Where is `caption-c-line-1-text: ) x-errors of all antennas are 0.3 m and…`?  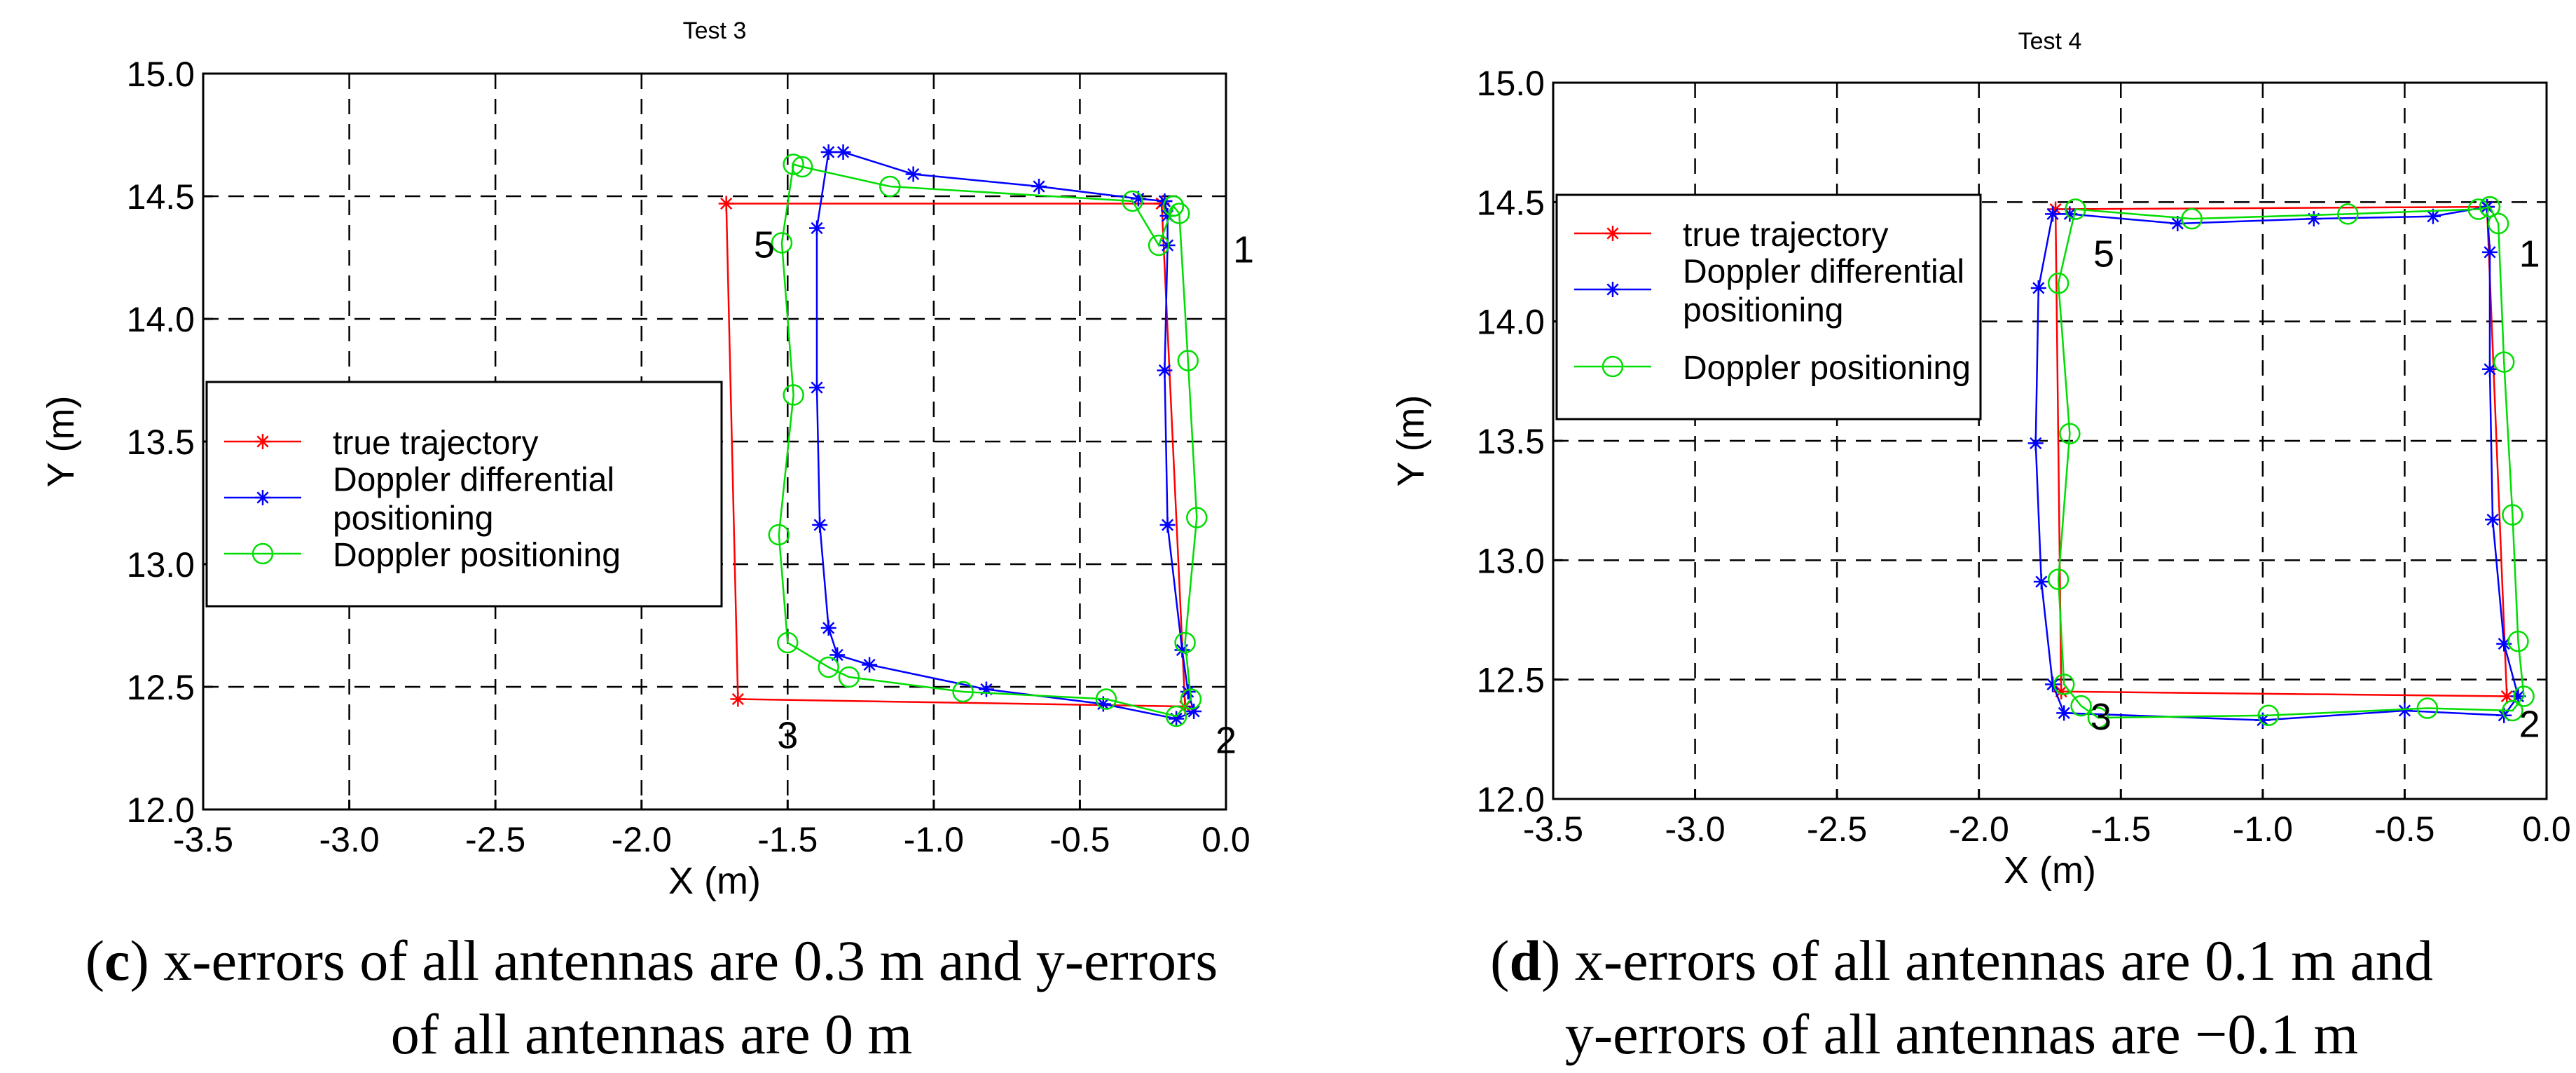 caption-c-line-1-text: ) x-errors of all antennas are 0.3 m and… is located at coordinates (674, 960).